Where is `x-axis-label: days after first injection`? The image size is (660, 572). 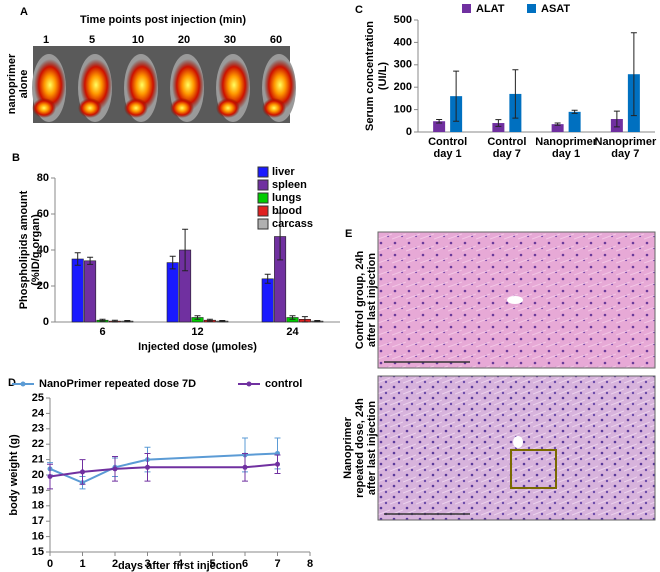 x-axis-label: days after first injection is located at coordinates (180, 566).